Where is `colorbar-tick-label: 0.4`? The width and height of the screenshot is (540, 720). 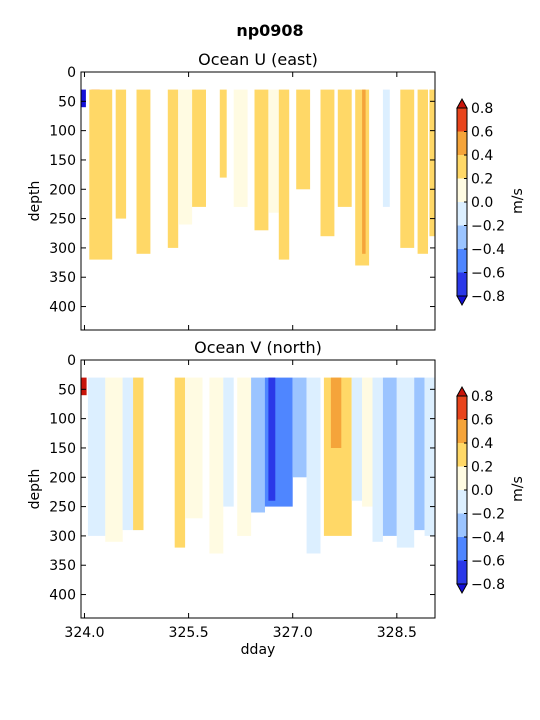 colorbar-tick-label: 0.4 is located at coordinates (482, 156).